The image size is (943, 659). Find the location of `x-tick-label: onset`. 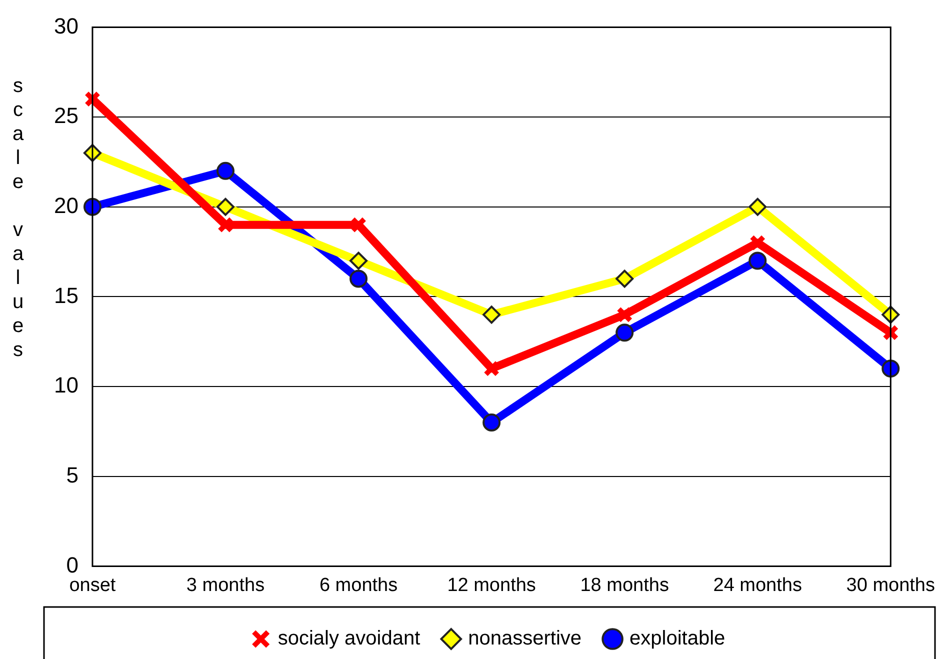

x-tick-label: onset is located at coordinates (92, 585).